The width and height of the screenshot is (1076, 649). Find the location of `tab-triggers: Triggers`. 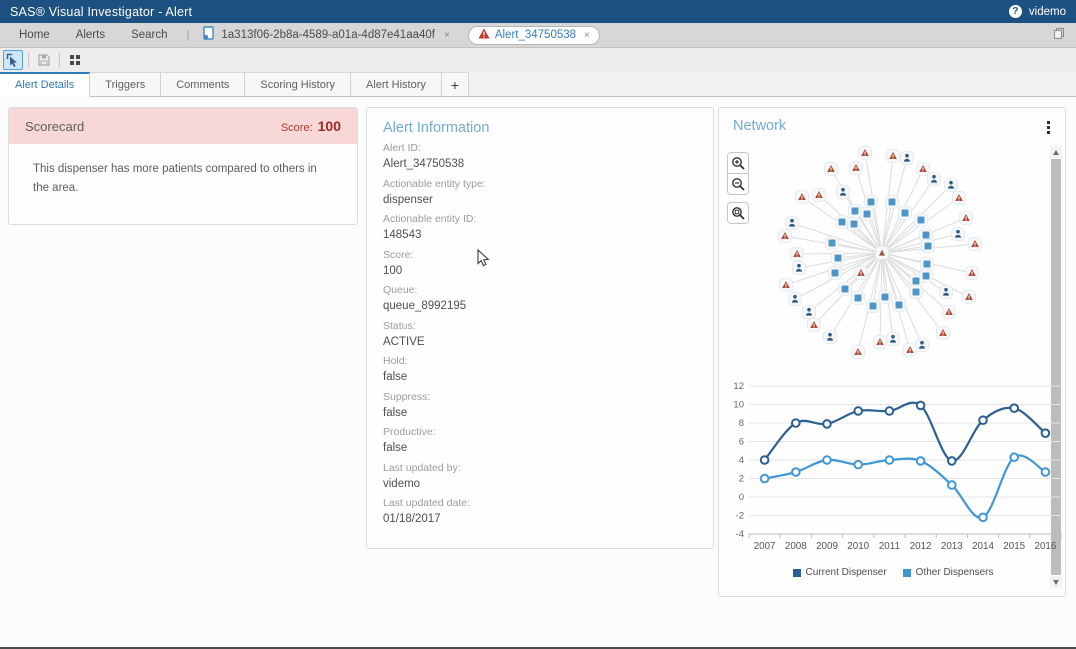

tab-triggers: Triggers is located at coordinates (126, 84).